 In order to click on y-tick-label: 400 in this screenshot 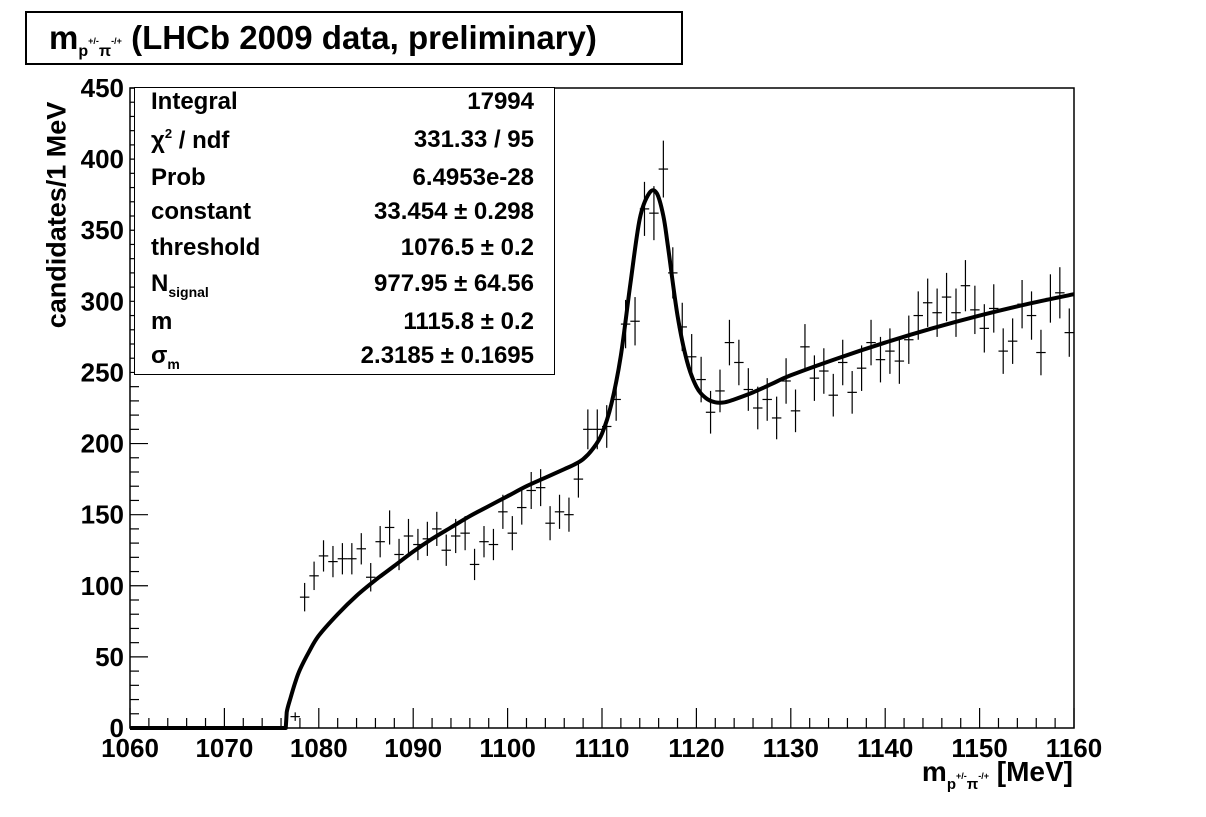, I will do `click(102, 159)`.